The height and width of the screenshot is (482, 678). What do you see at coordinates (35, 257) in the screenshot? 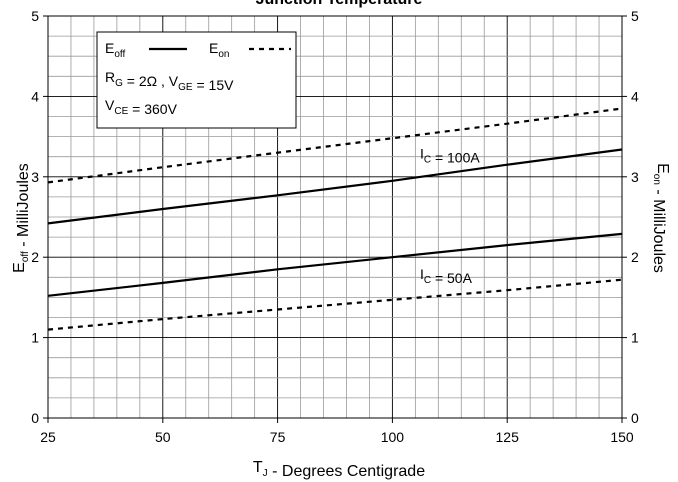
I see `y-tick-label-left: 2` at bounding box center [35, 257].